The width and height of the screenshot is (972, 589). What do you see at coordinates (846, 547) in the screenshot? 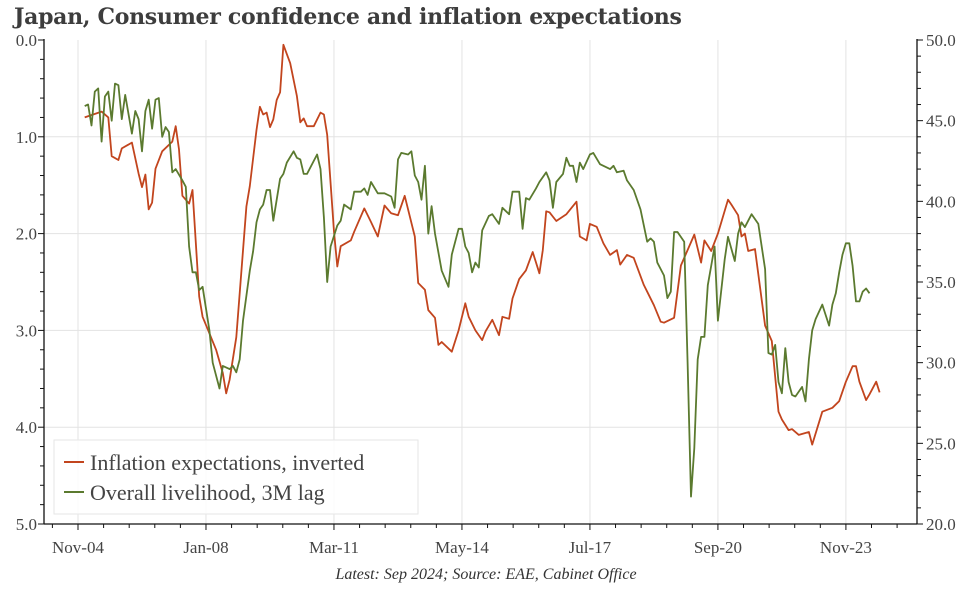
I see `x-tick-label: Nov-23` at bounding box center [846, 547].